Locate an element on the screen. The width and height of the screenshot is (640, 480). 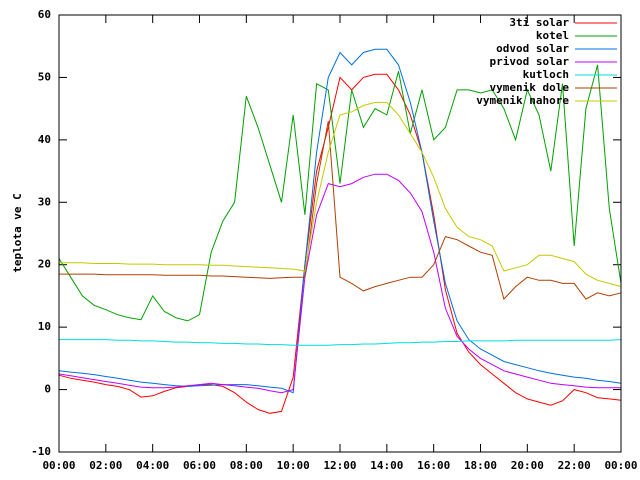
x-tick-label: 10:00 is located at coordinates (293, 465).